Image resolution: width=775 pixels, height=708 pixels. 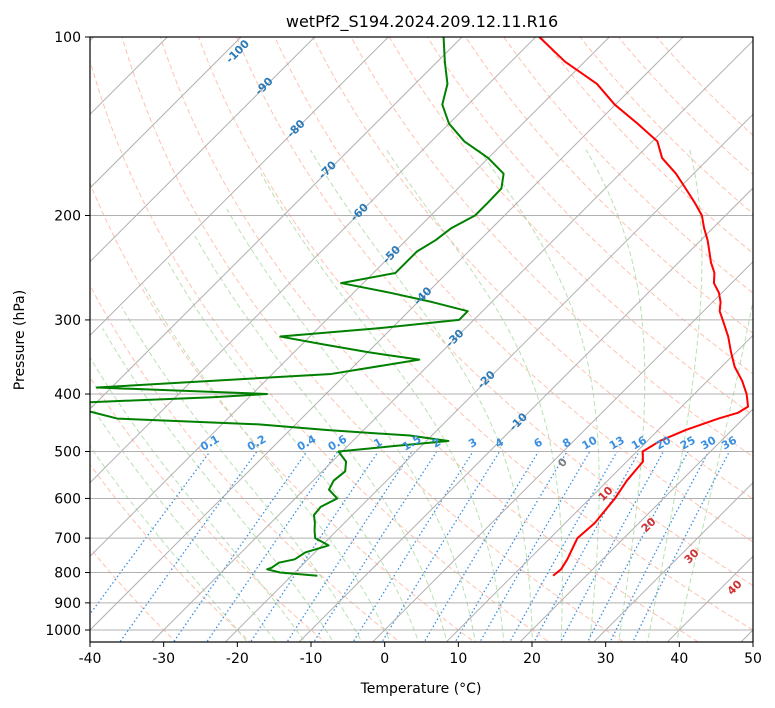 I want to click on y-tick-label: 1000, so click(x=63, y=631).